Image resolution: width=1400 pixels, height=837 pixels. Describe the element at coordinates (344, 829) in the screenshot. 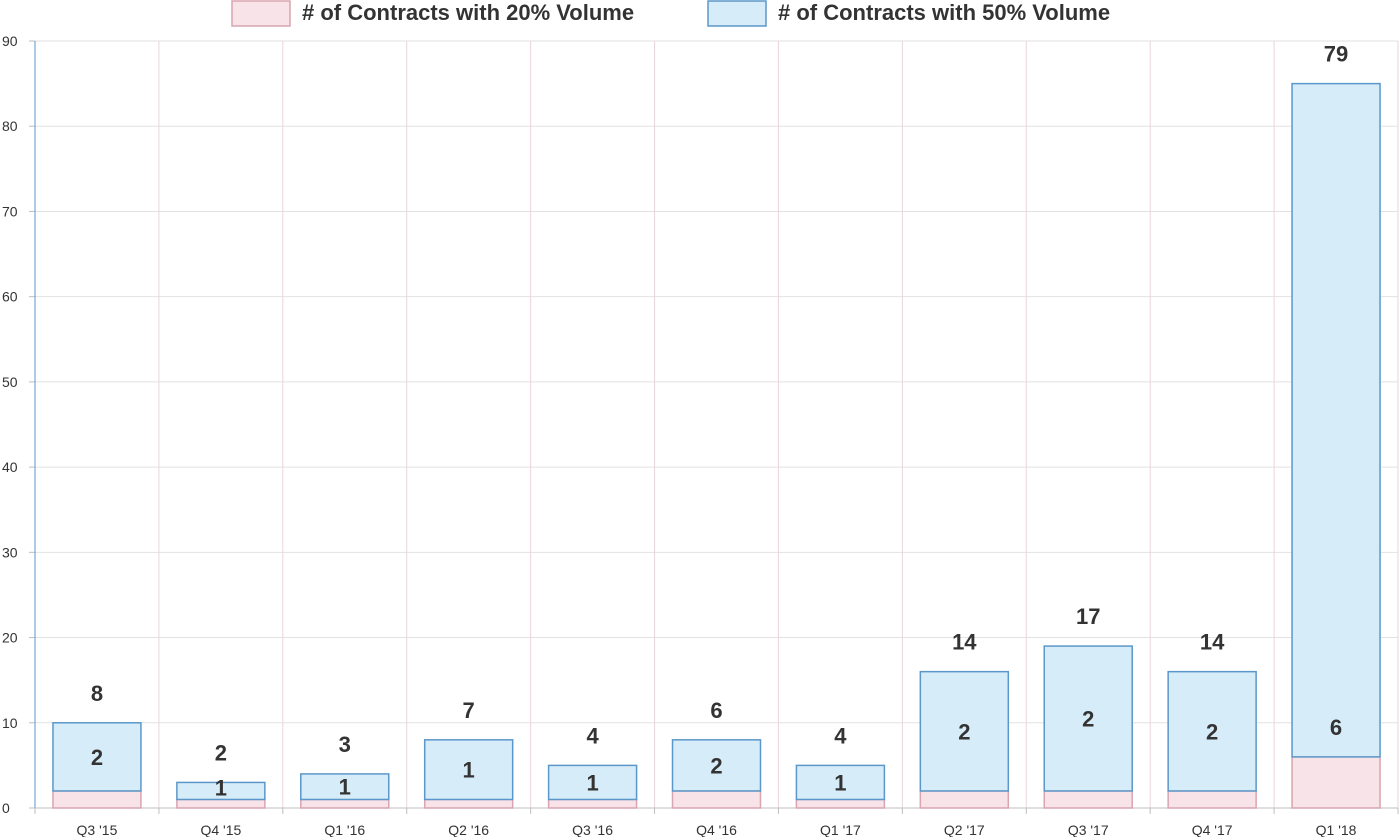

I see `x-tick-label: Q1 '16` at that location.